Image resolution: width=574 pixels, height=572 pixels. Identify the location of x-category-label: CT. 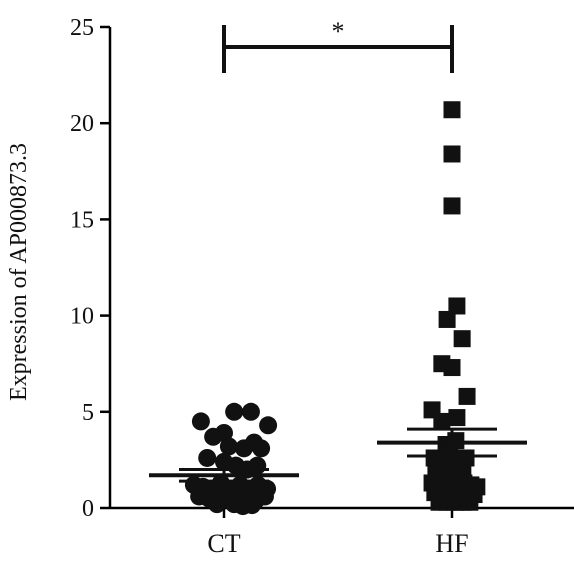
(223, 543).